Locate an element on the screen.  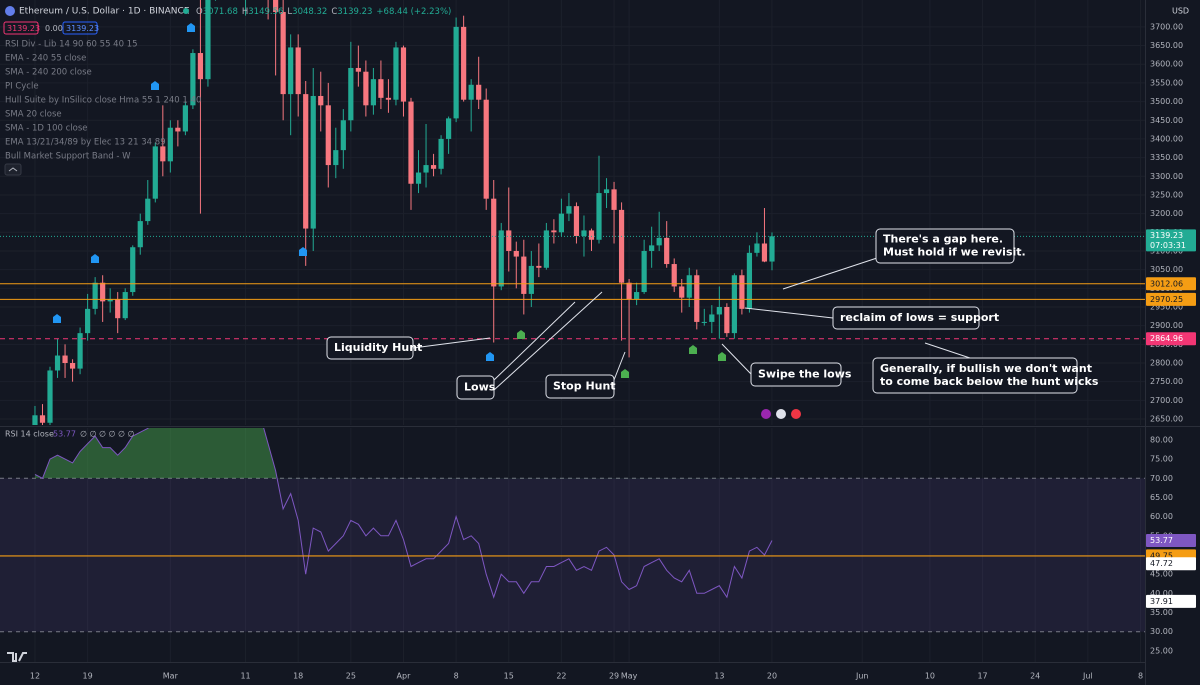
x-tick-label: 11 is located at coordinates (245, 676).